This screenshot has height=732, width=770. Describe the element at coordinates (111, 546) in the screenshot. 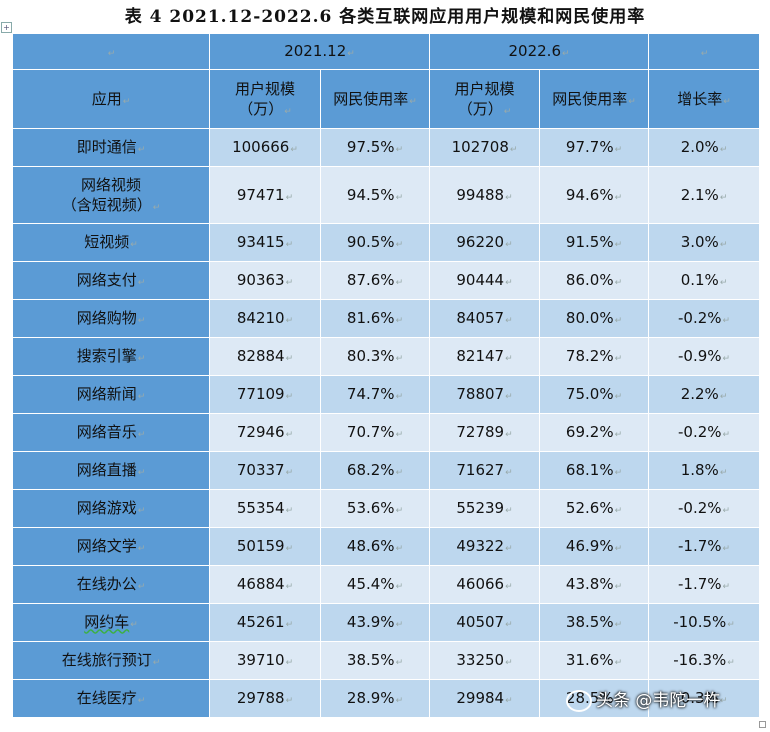

I see `app-name-cell: 网络文学↵` at that location.